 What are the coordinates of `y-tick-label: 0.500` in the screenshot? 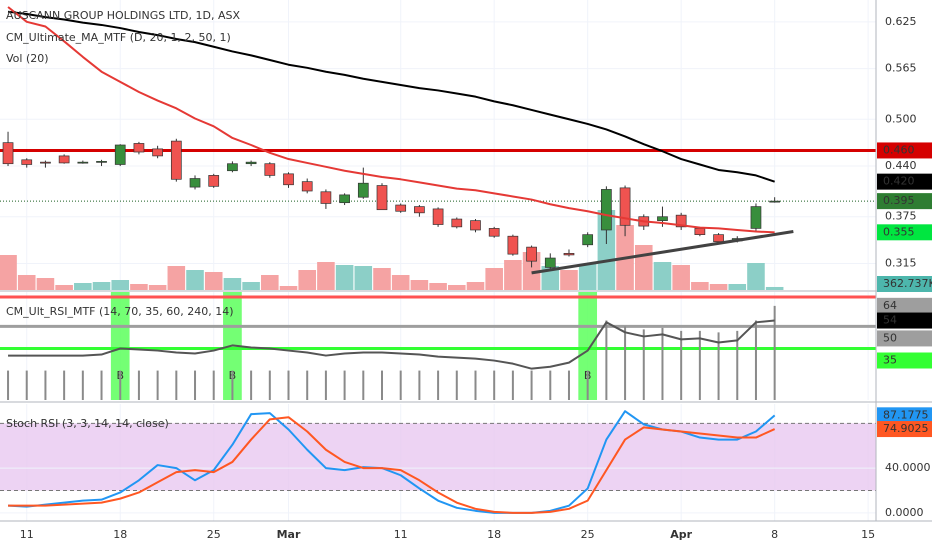 It's located at (901, 118).